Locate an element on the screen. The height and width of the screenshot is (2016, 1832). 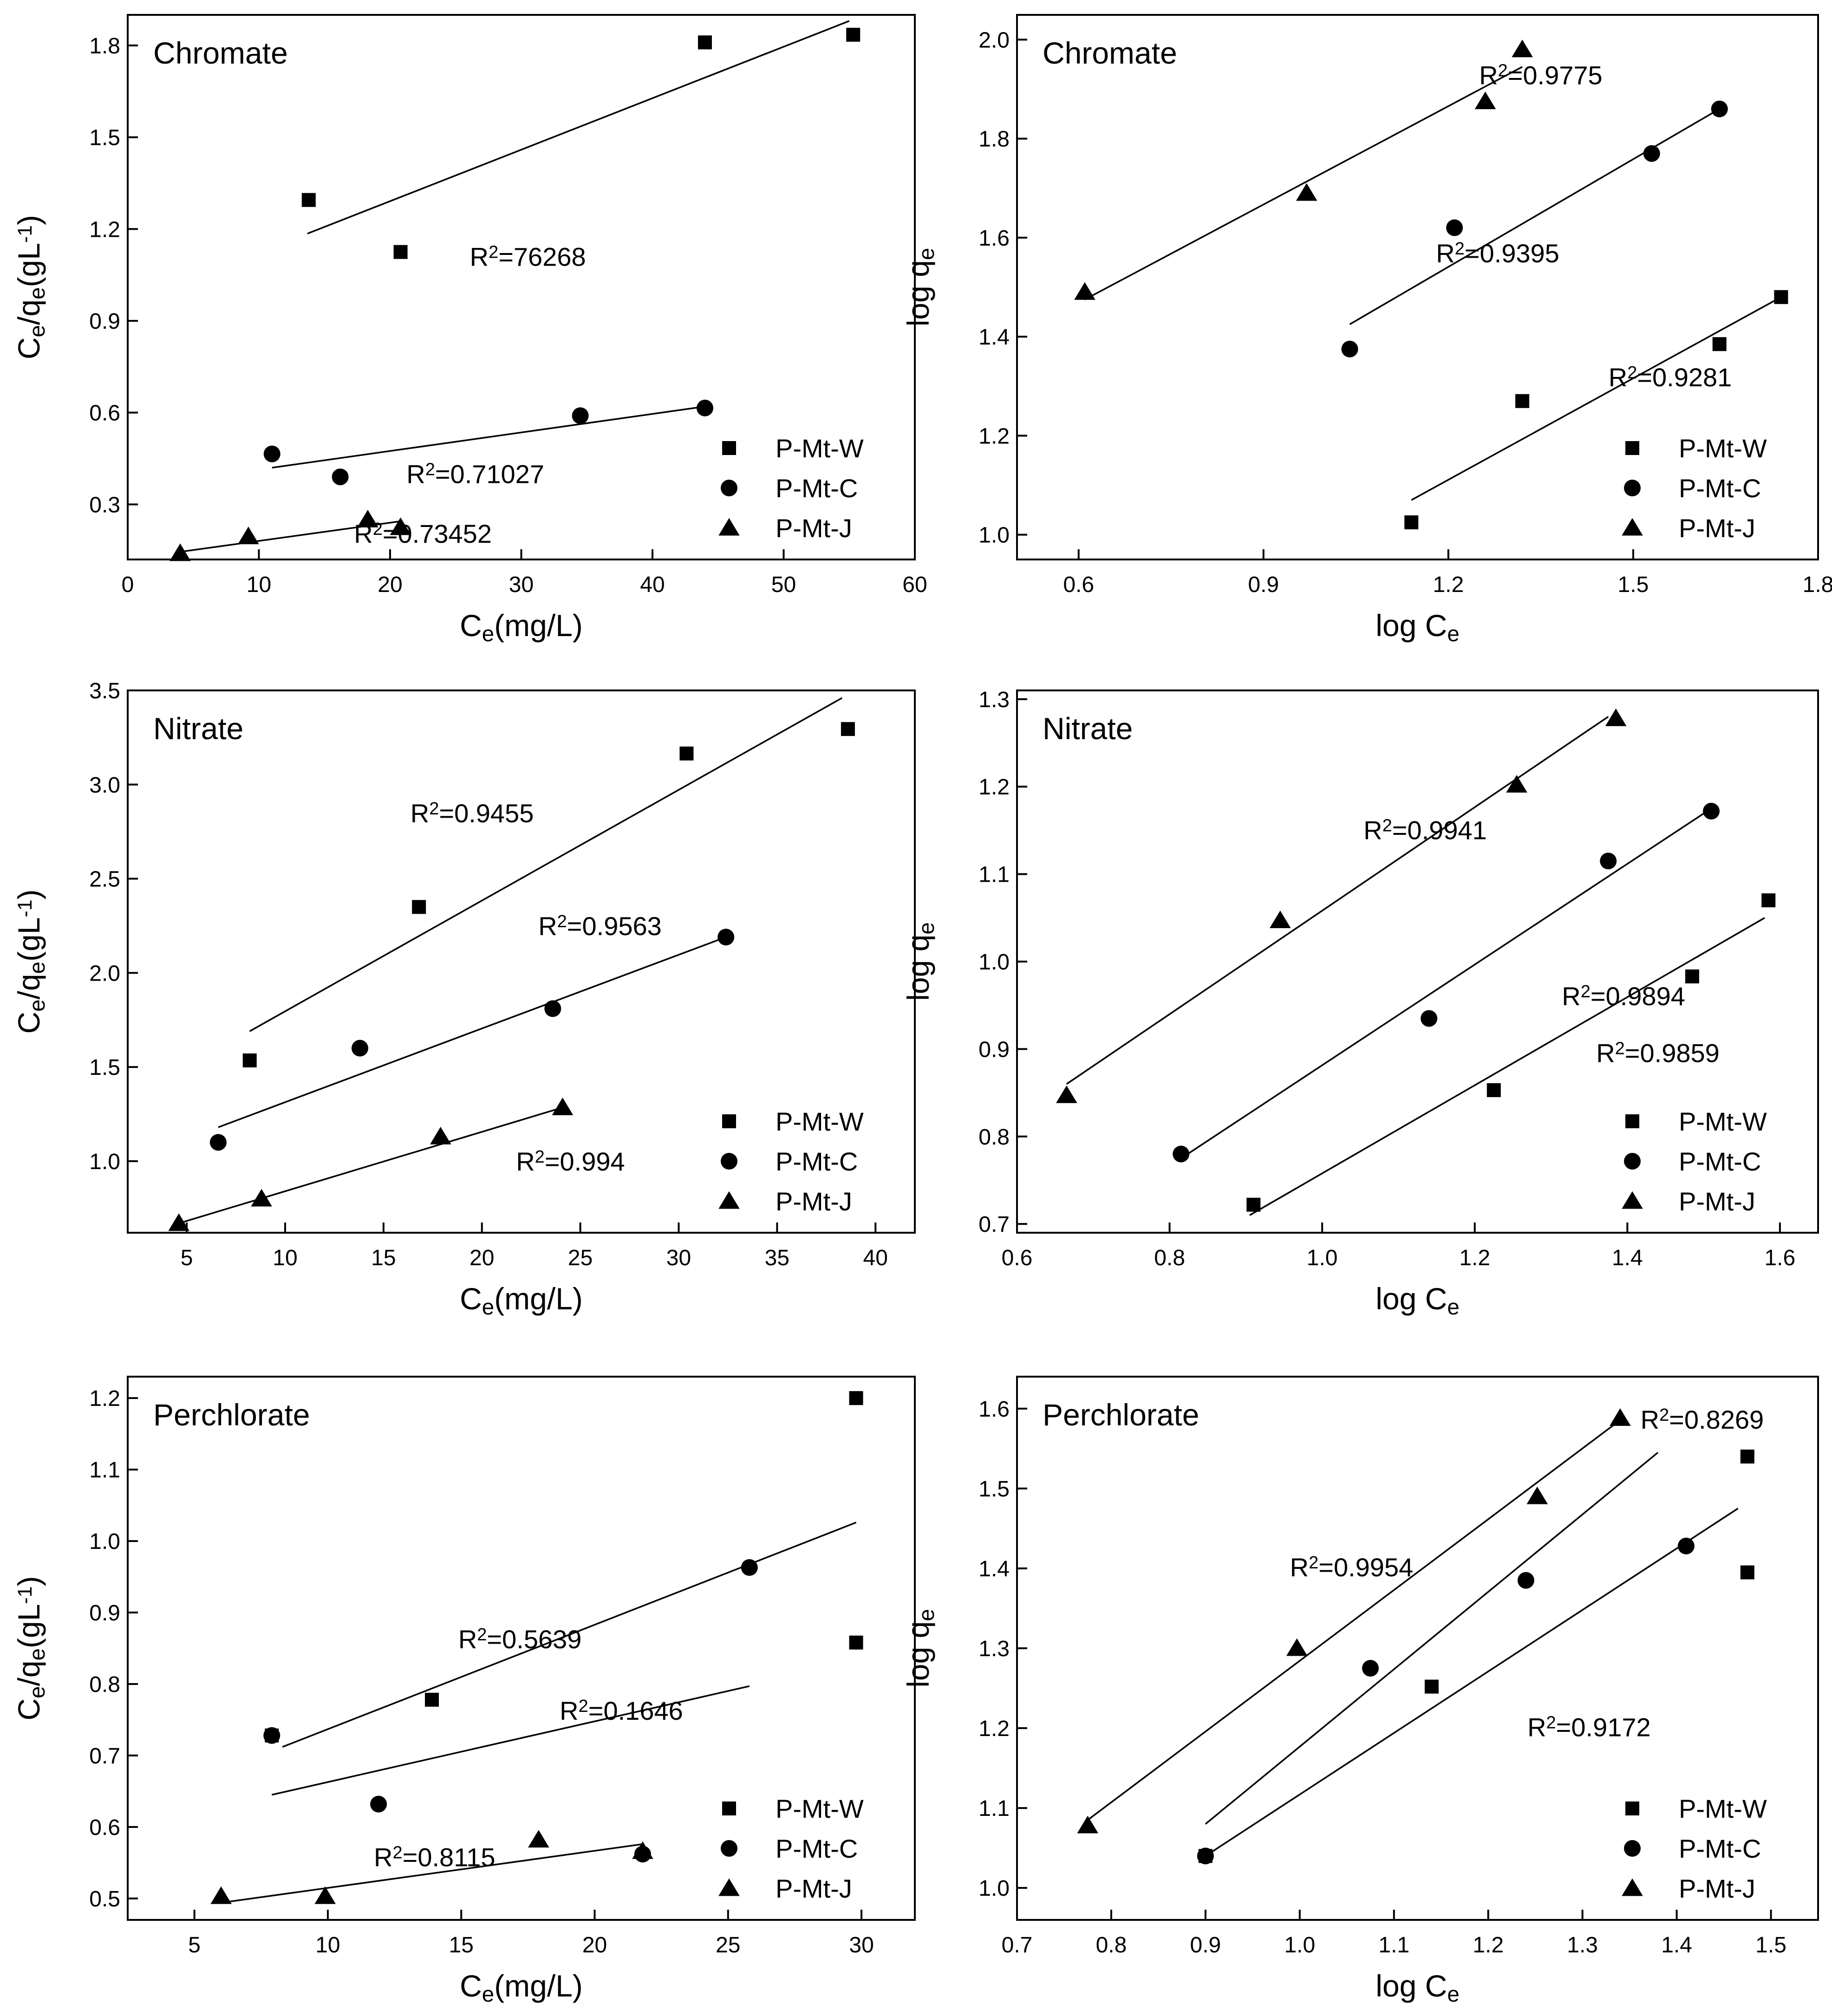
y-tick-label: 2.5 is located at coordinates (104, 880).